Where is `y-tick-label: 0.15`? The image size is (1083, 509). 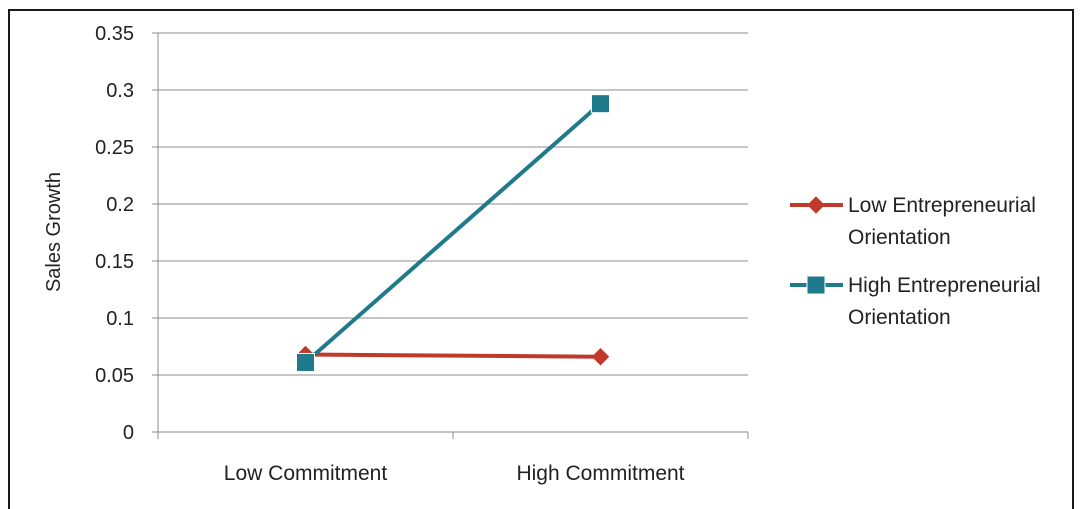
y-tick-label: 0.15 is located at coordinates (114, 262).